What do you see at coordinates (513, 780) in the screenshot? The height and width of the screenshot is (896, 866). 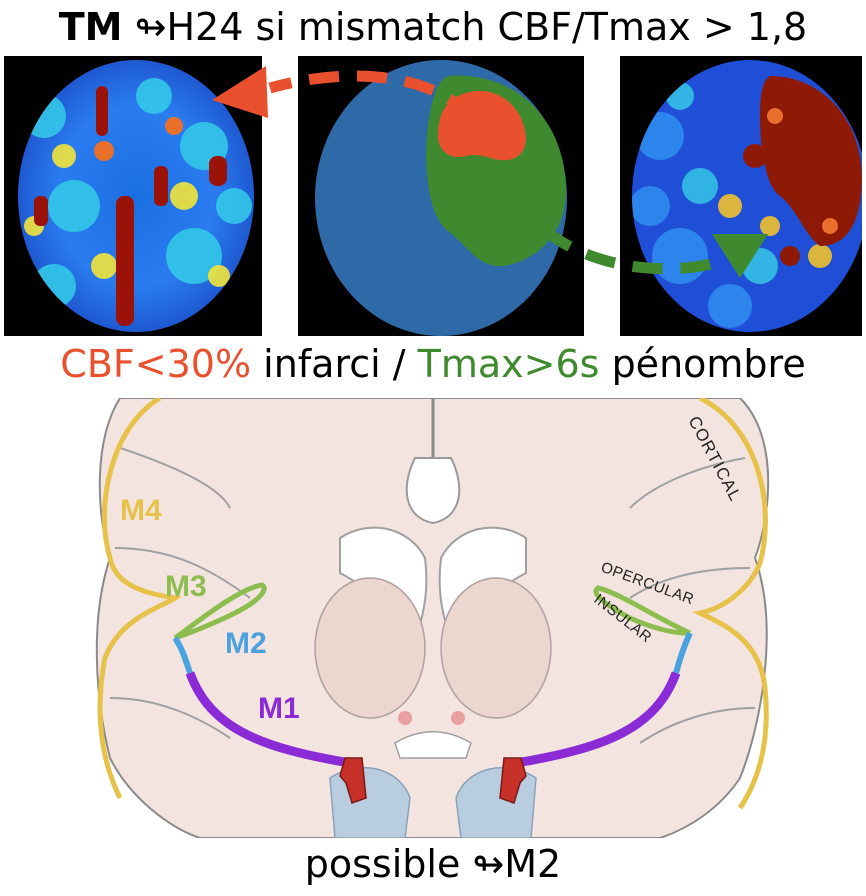 I see `ica-right` at bounding box center [513, 780].